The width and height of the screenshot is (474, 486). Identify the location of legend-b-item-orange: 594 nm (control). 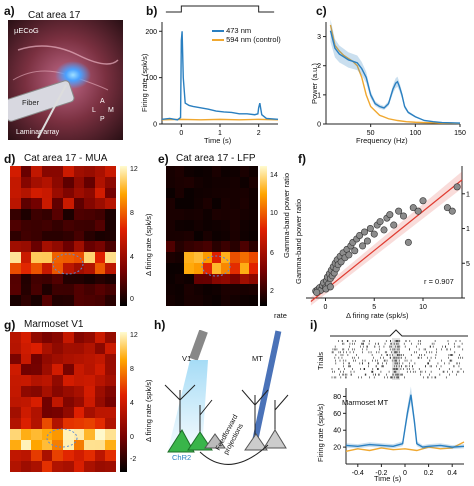
(246, 39).